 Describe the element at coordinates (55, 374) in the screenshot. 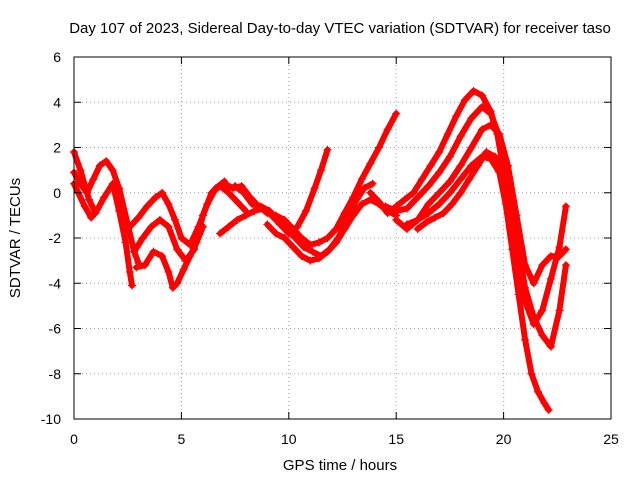

I see `y-tick-label: -8` at that location.